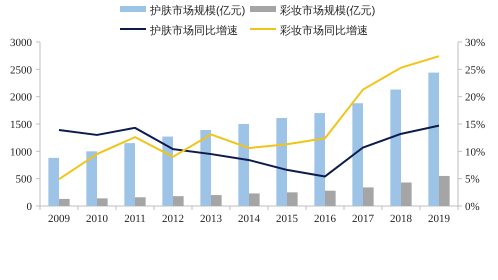  I want to click on legend-label: 彩妆市场同比增速, so click(324, 30).